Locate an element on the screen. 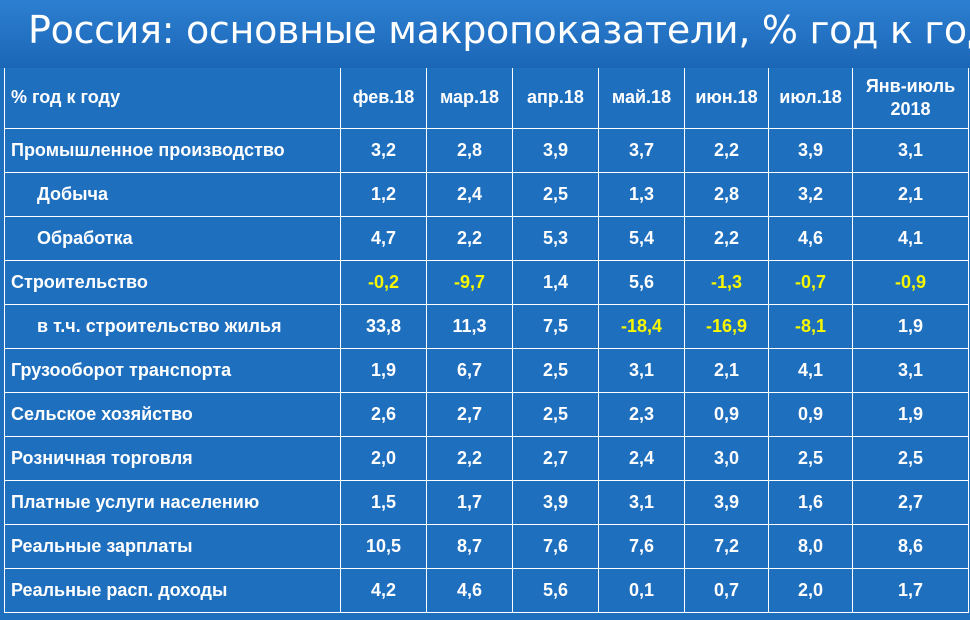 The image size is (970, 620). table-row: Реальные зарплаты 10,5 8,7 7,6 7,6 7,2 8,0 8,6 is located at coordinates (486, 546).